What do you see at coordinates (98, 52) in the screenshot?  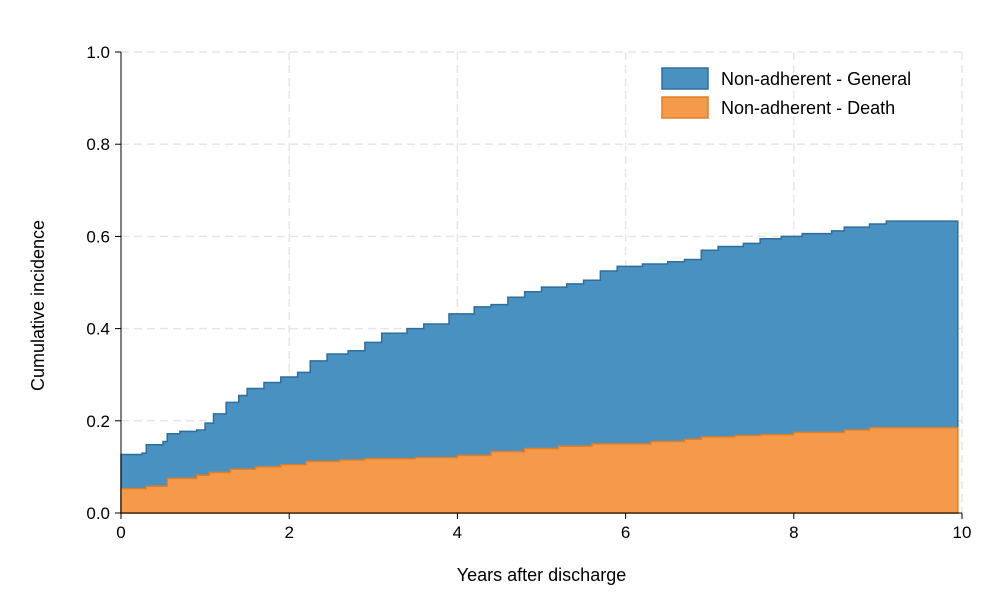 I see `y-tick-label: 1.0` at bounding box center [98, 52].